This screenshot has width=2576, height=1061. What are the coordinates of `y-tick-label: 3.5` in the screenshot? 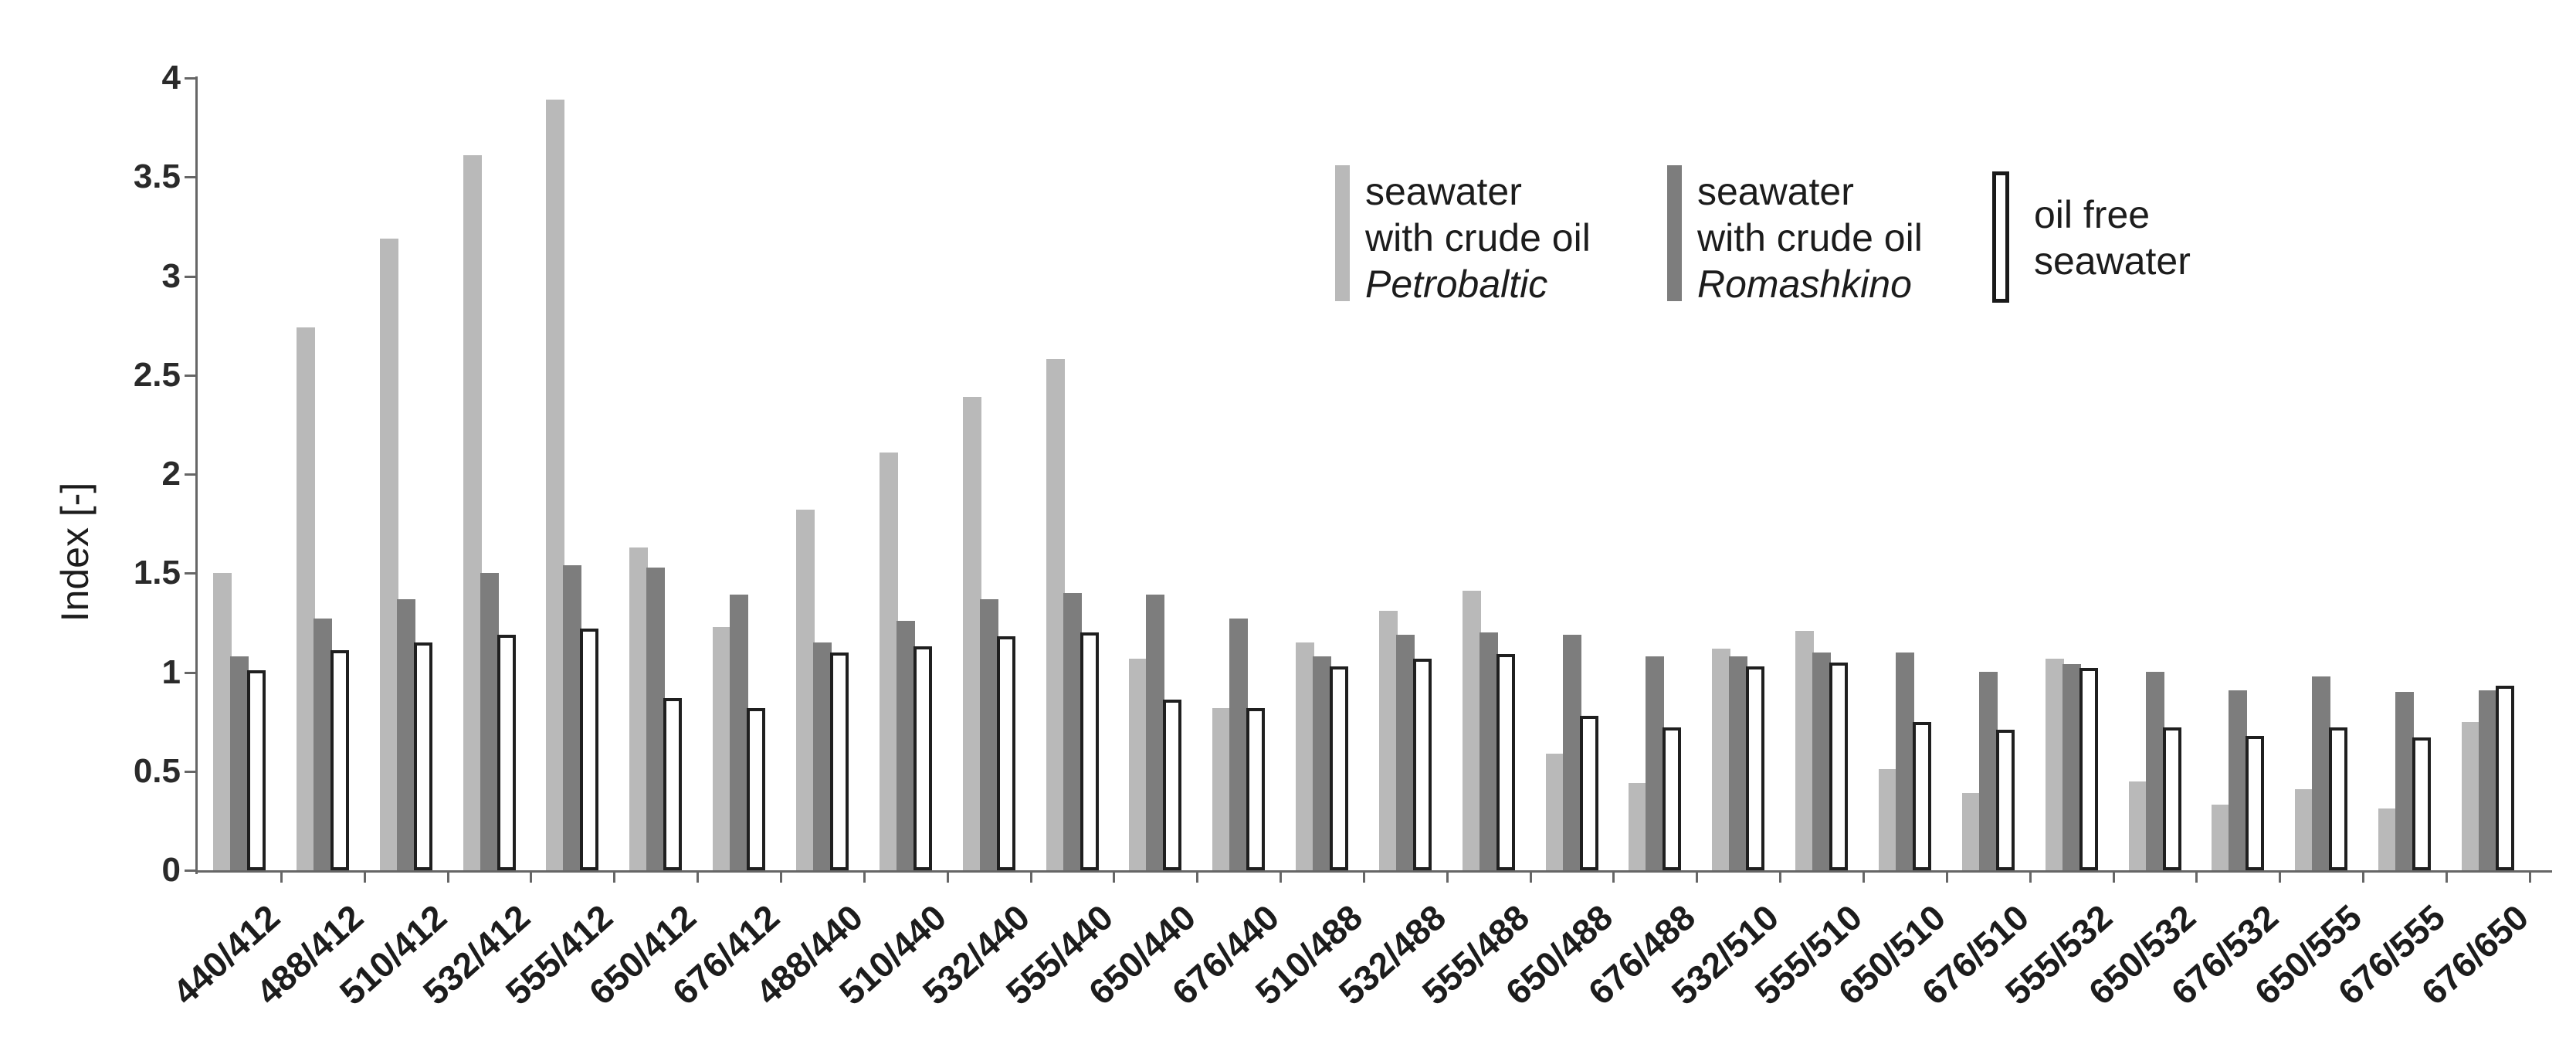 It's located at (157, 177).